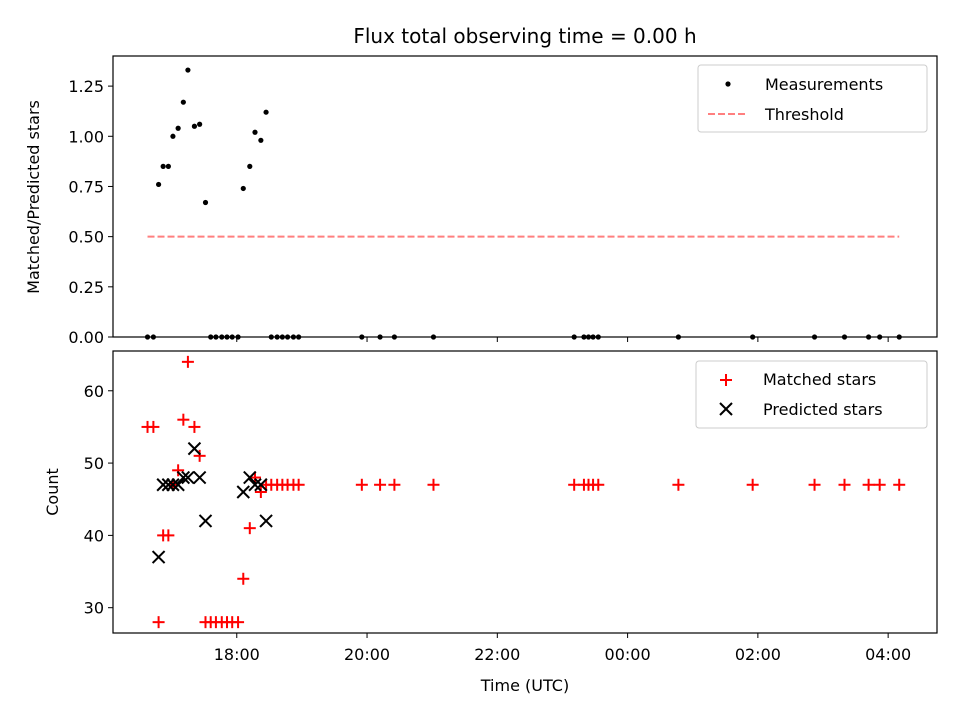  I want to click on legend-measurements-marker, so click(728, 84).